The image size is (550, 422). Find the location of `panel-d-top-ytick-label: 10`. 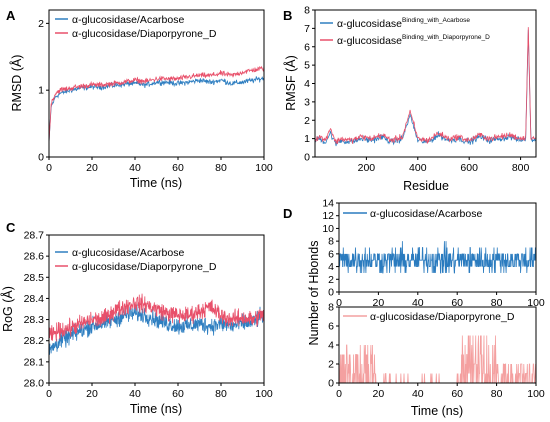

panel-d-top-ytick-label: 10 is located at coordinates (328, 229).